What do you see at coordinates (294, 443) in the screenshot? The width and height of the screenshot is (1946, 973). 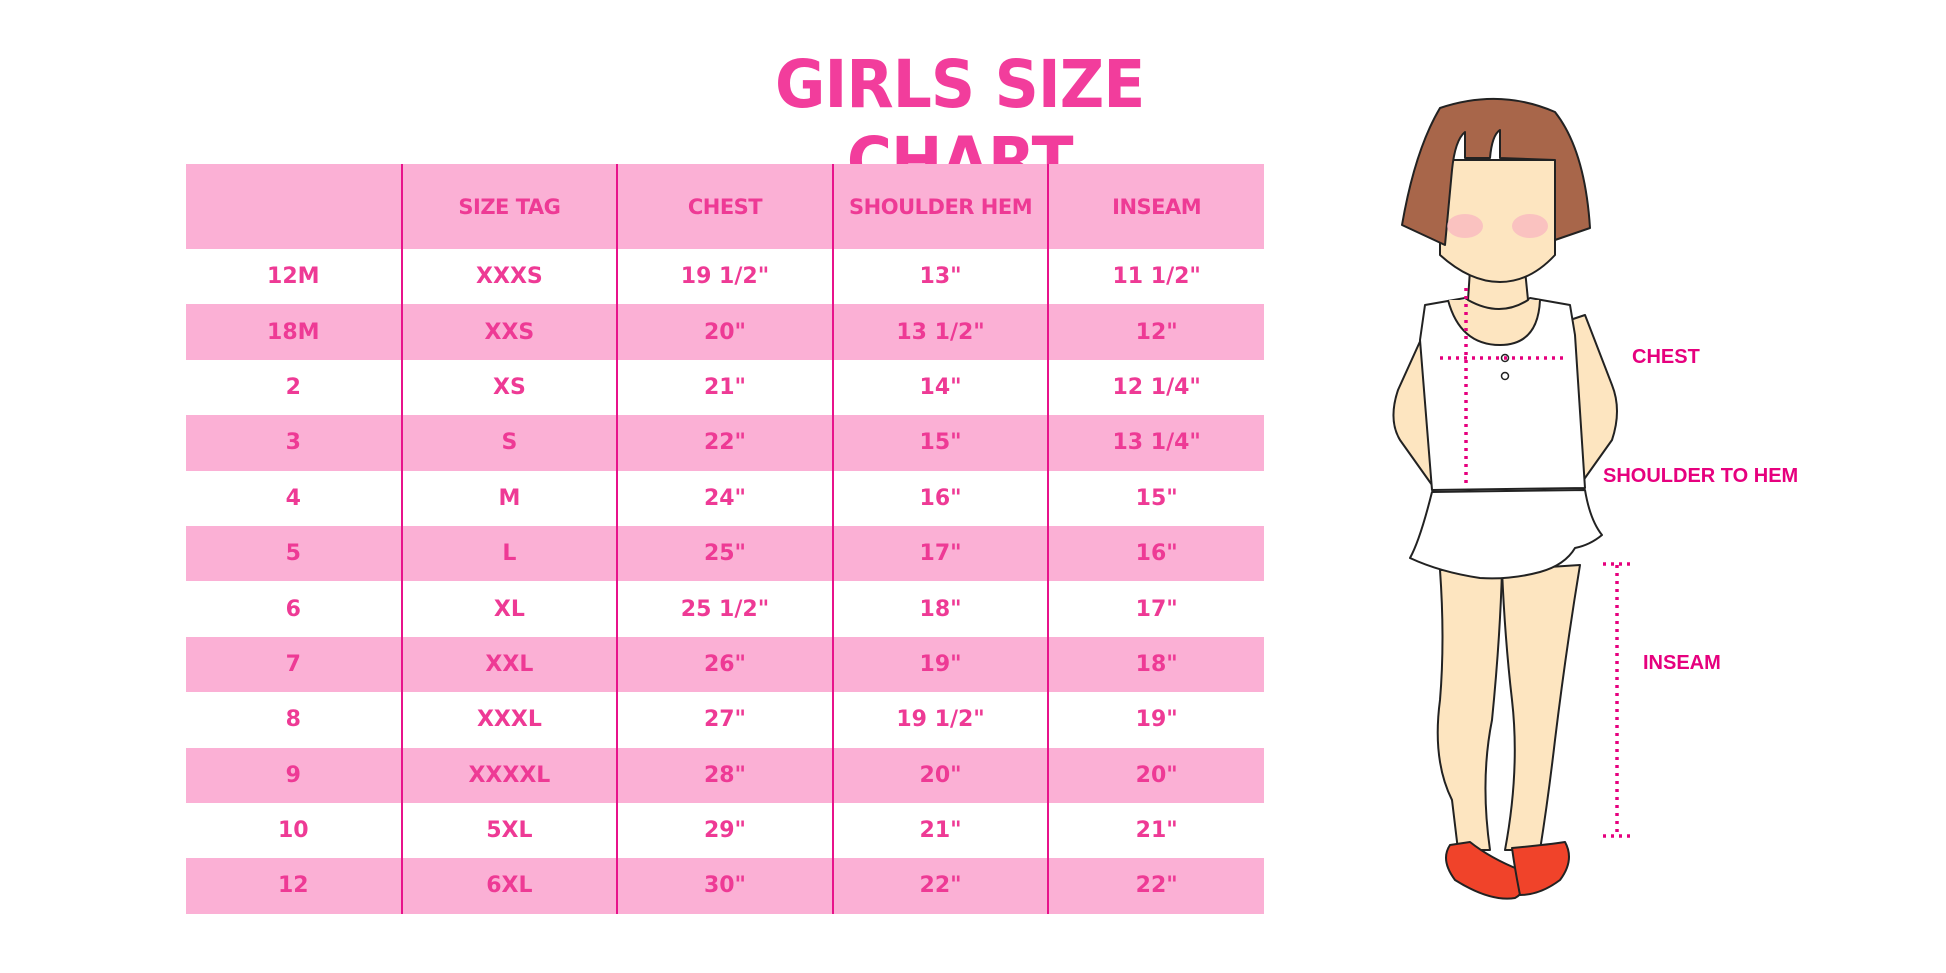 I see `table-cell: 3` at bounding box center [294, 443].